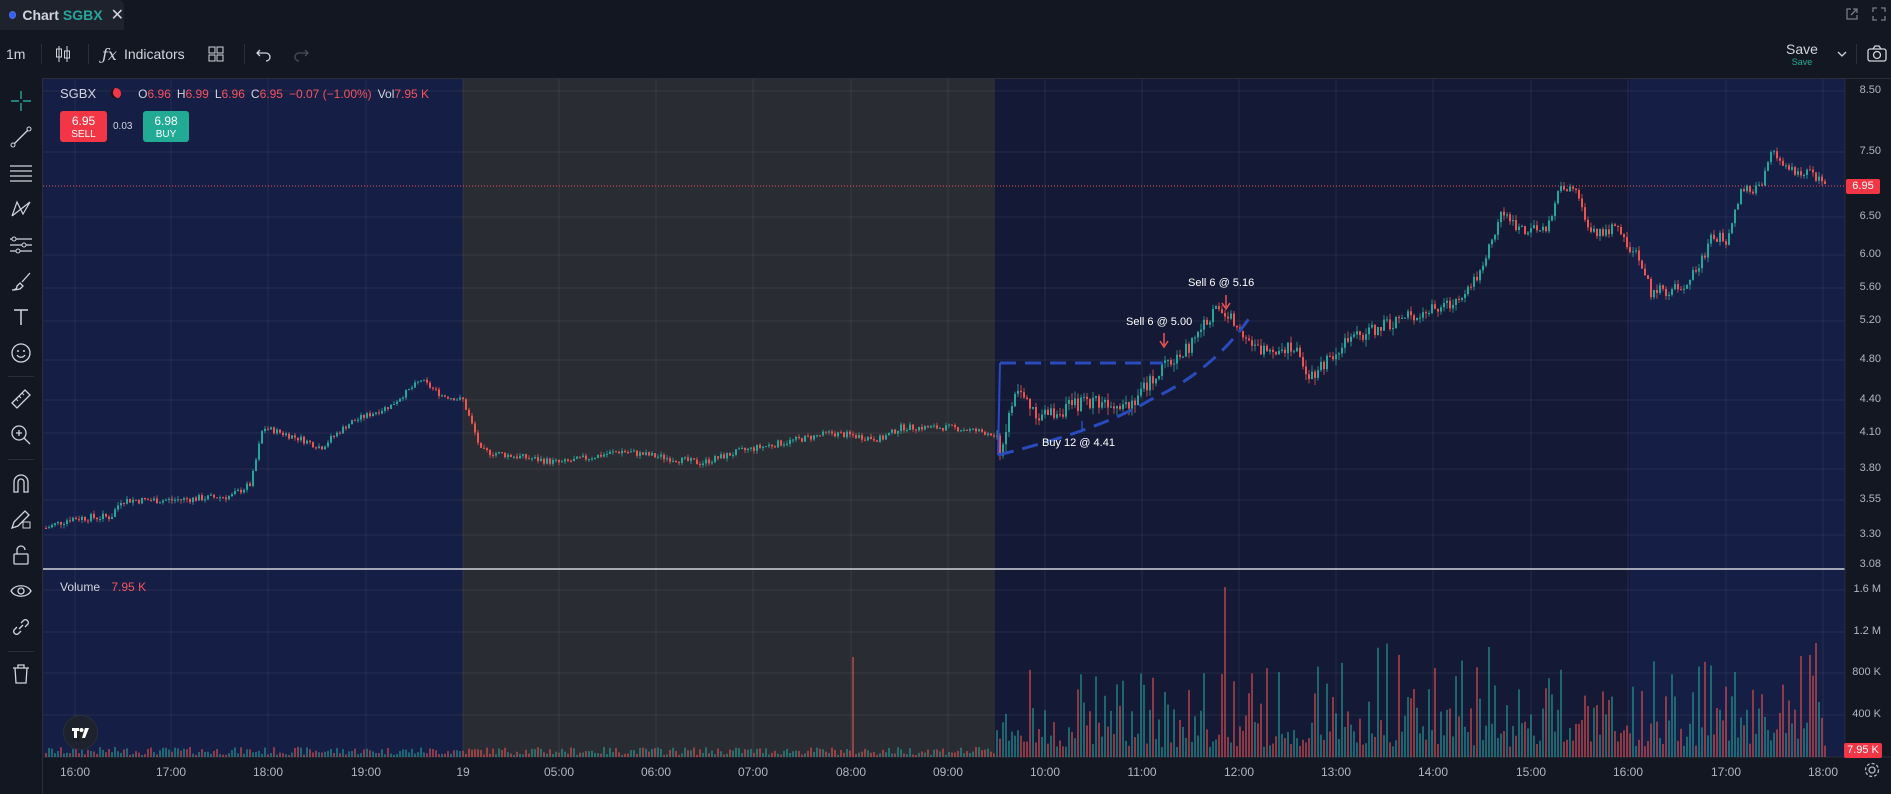  Describe the element at coordinates (21, 591) in the screenshot. I see `eye-icon` at that location.